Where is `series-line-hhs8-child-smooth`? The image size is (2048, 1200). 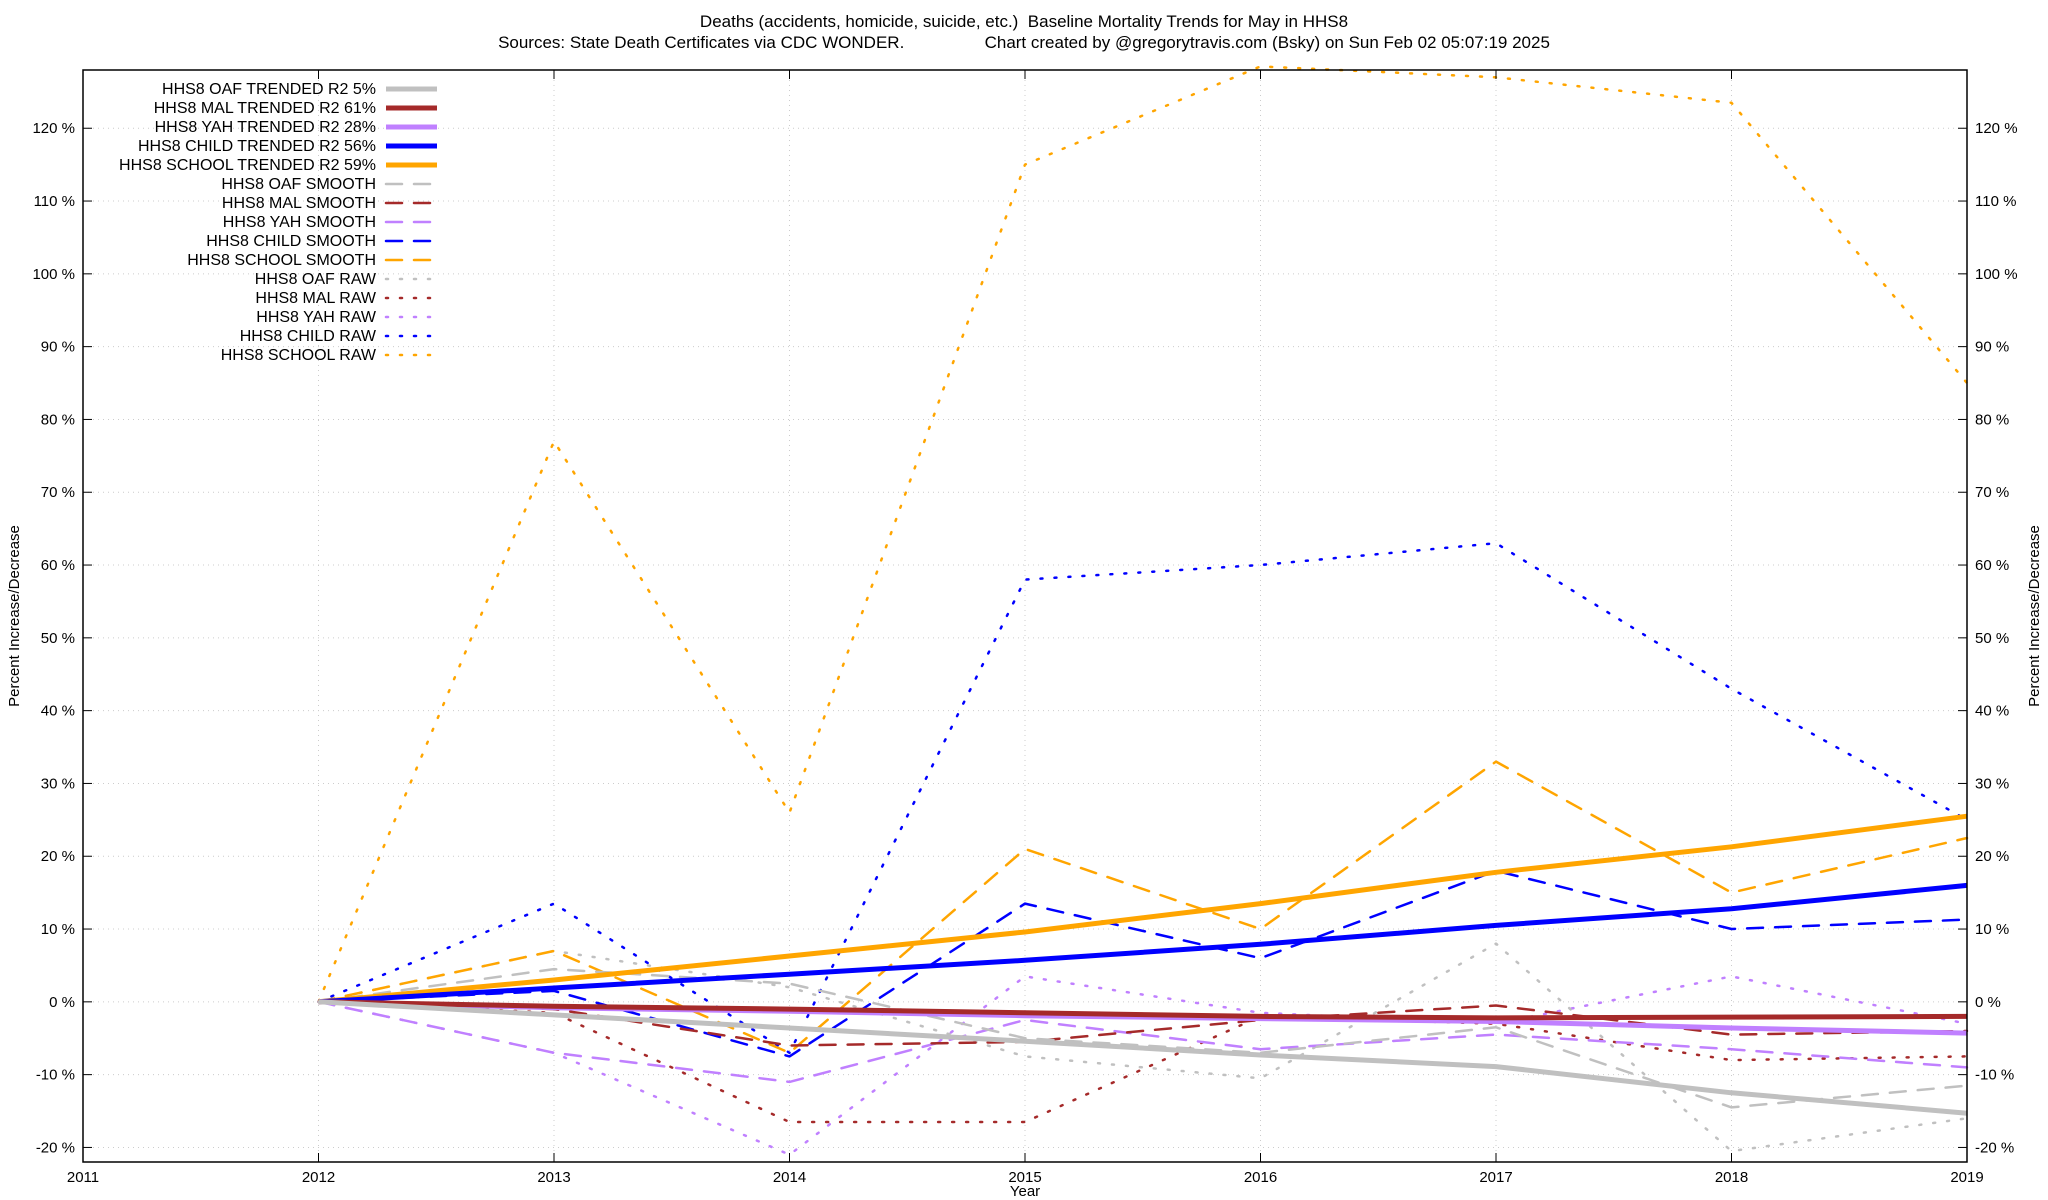 series-line-hhs8-child-smooth is located at coordinates (1143, 963).